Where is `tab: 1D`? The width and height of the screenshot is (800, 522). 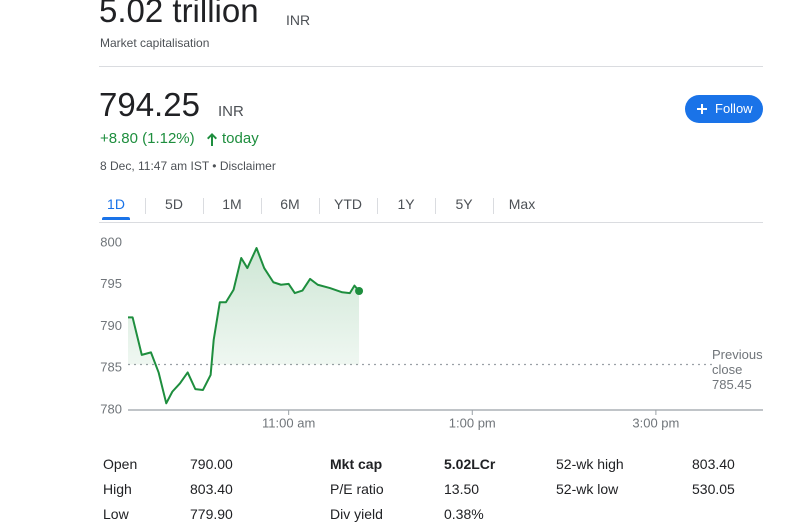
tab: 1D is located at coordinates (116, 204).